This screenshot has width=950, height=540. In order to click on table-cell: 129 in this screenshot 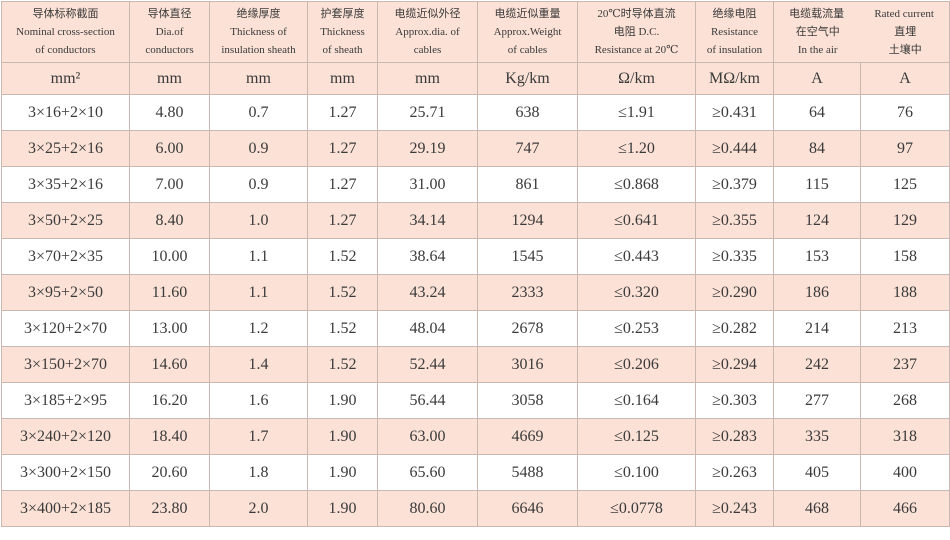, I will do `click(905, 220)`.